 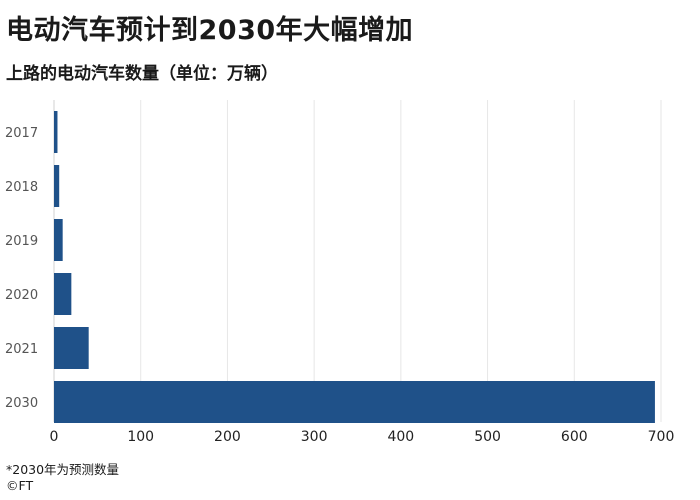 I want to click on category-label-2019: 2019, so click(x=21, y=241).